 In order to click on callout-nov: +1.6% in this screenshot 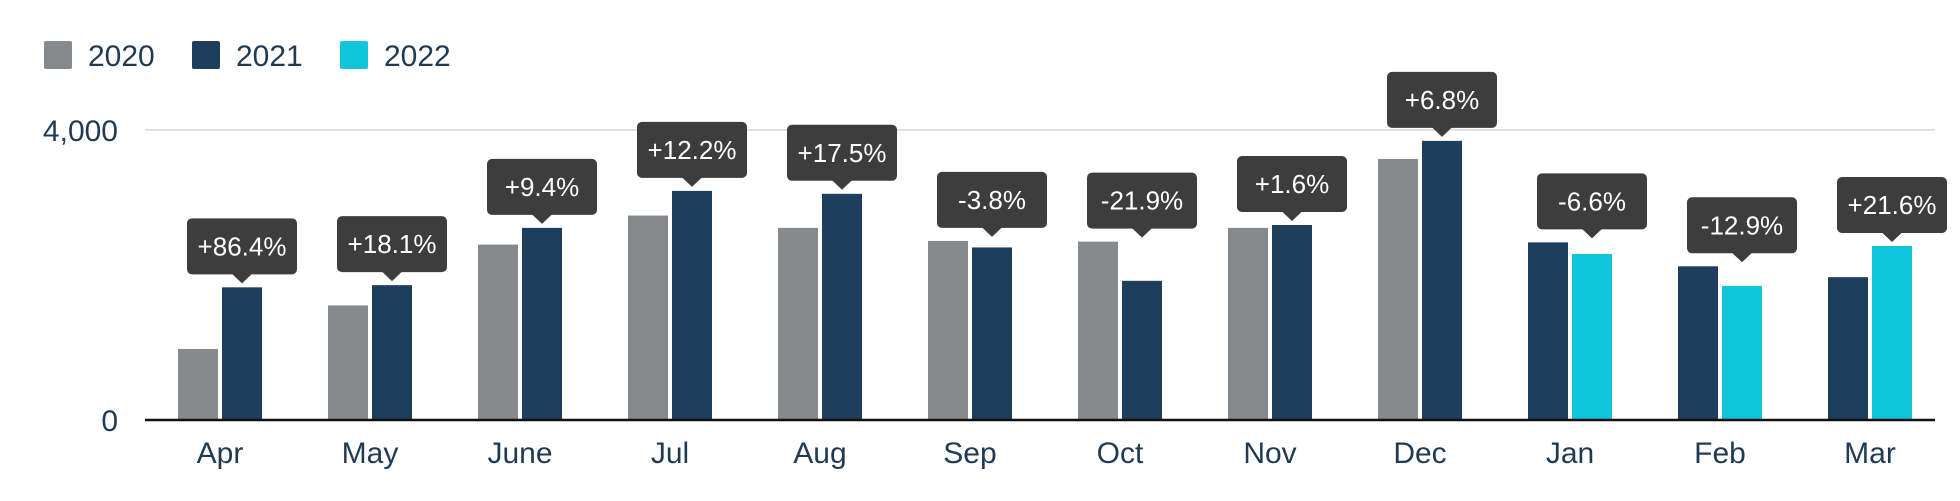, I will do `click(1292, 188)`.